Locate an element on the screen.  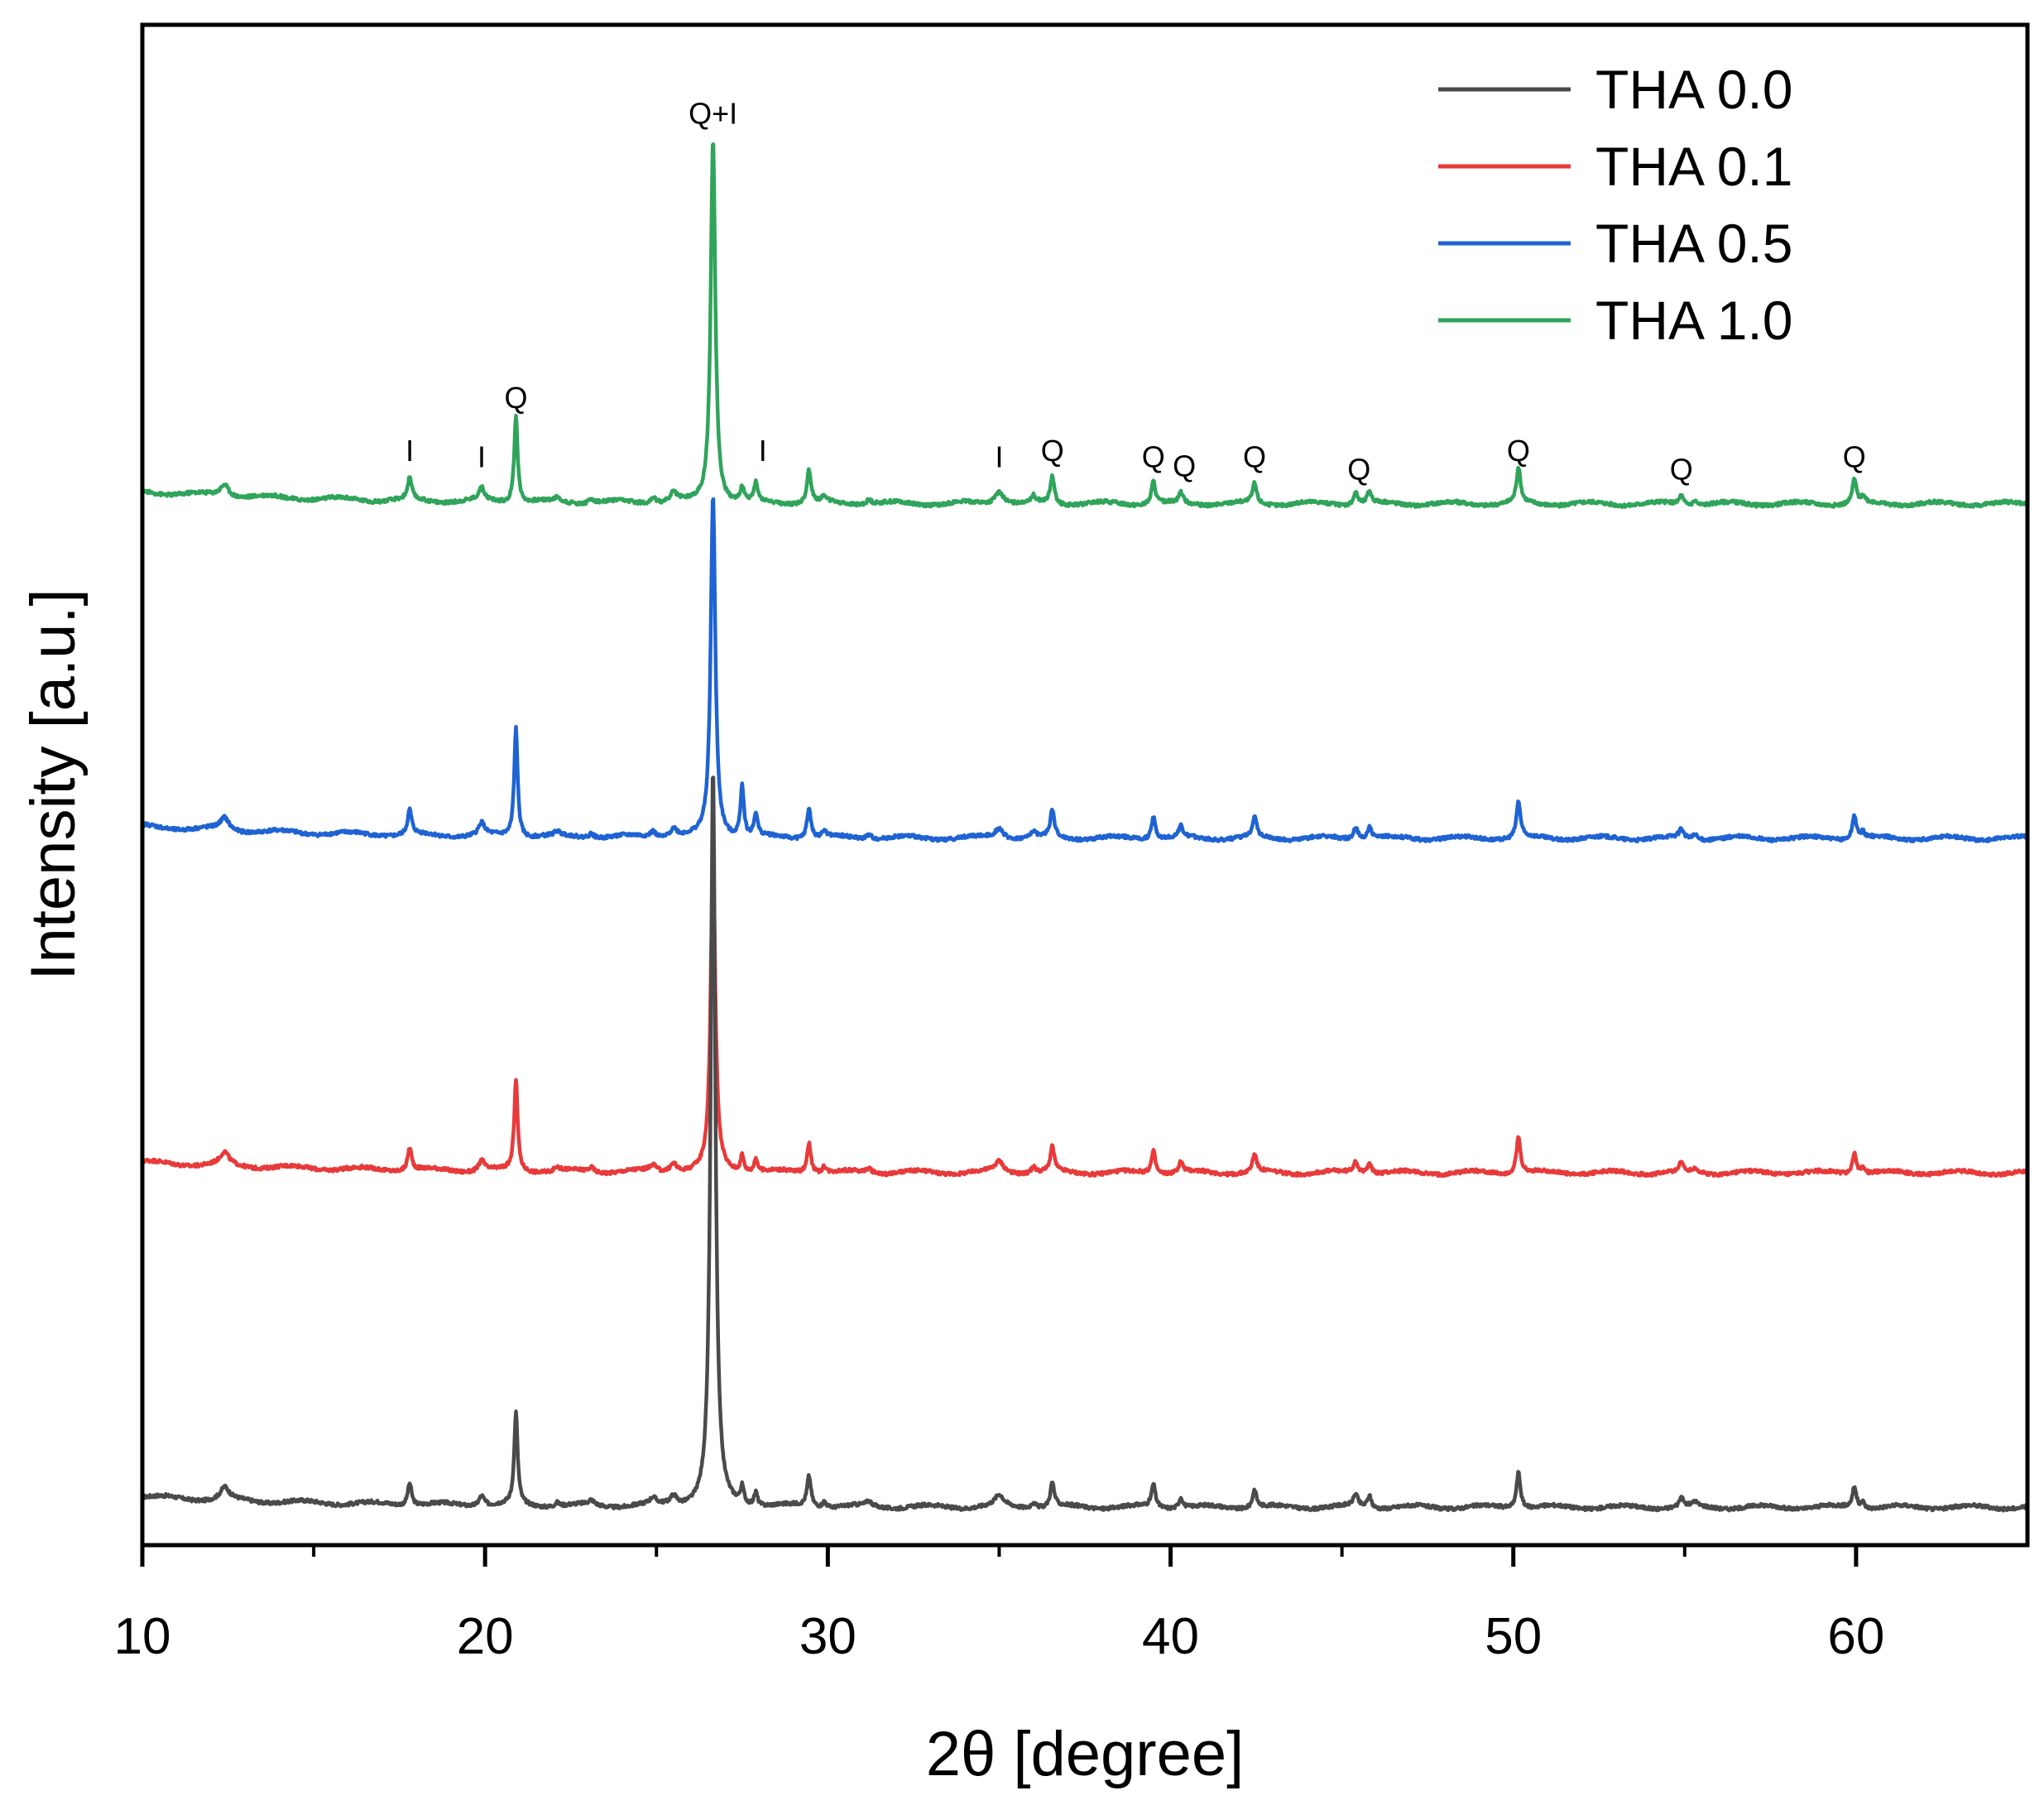
peak-label-12: Q is located at coordinates (1518, 451).